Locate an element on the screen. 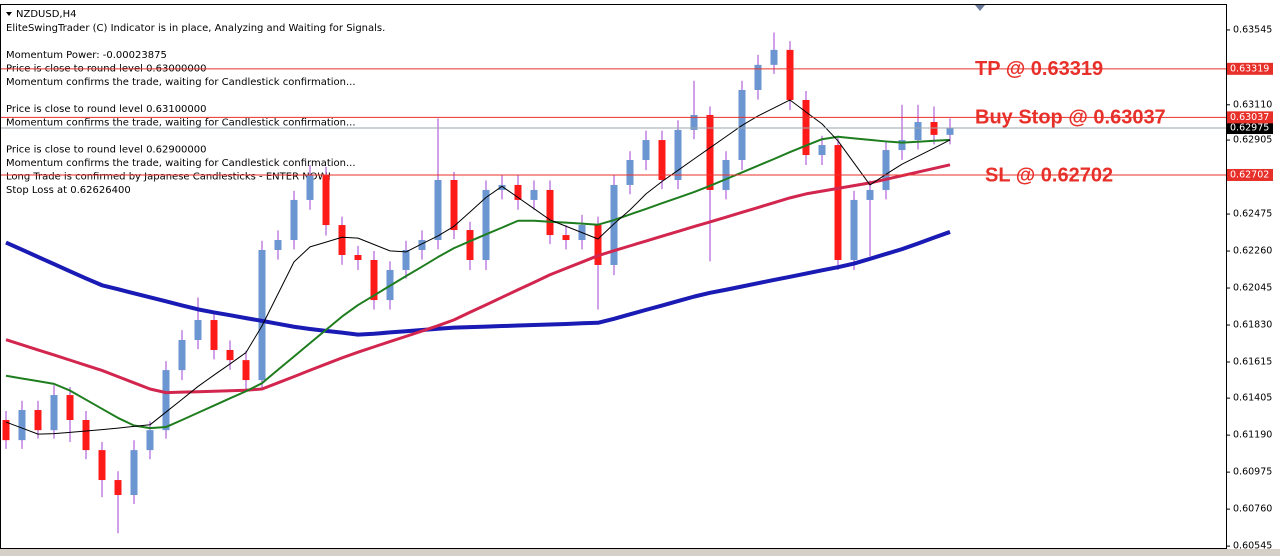 Image resolution: width=1280 pixels, height=556 pixels. level-label: SL @ 0.62702 is located at coordinates (1049, 175).